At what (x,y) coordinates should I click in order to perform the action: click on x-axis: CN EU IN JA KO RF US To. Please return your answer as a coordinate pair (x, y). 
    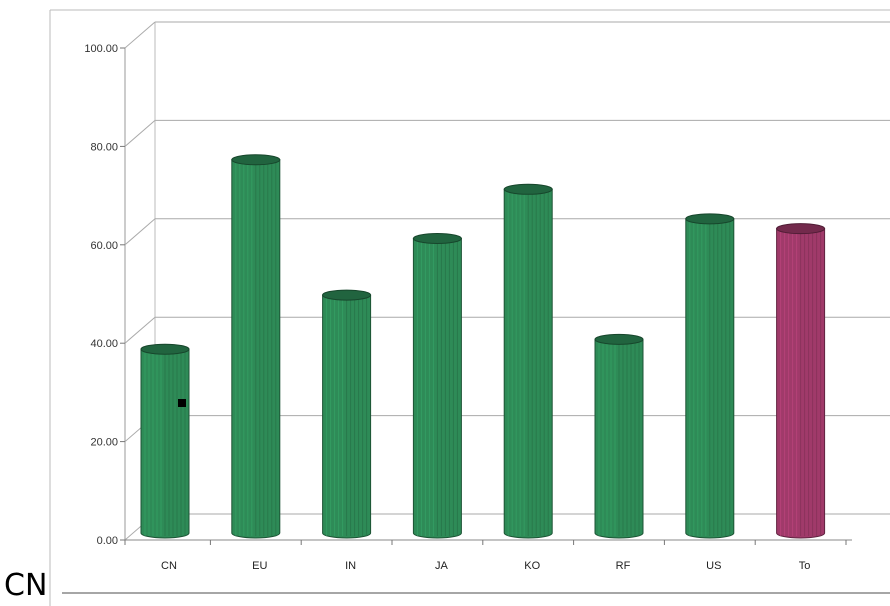
    Looking at the image, I should click on (485, 556).